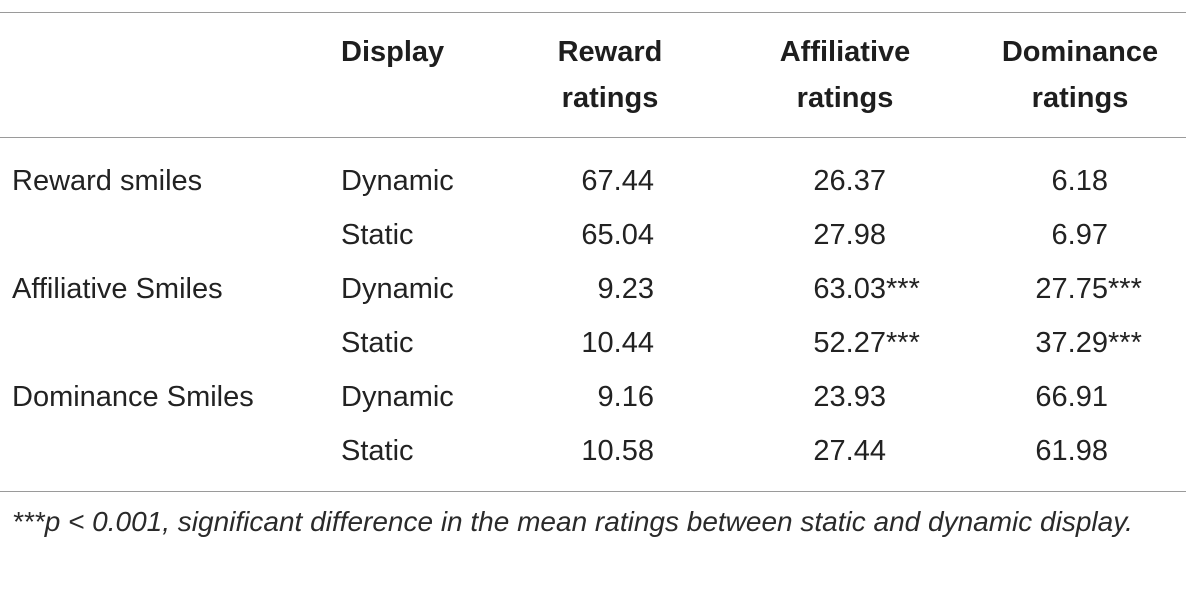 The width and height of the screenshot is (1200, 595). I want to click on cell-dominance: 61.98, so click(1065, 451).